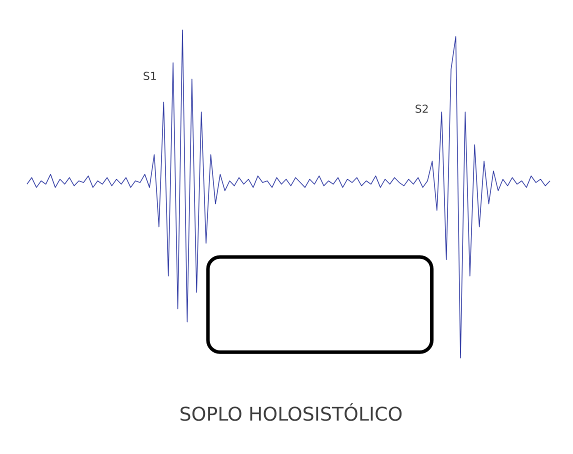  What do you see at coordinates (422, 108) in the screenshot?
I see `annotation: S2` at bounding box center [422, 108].